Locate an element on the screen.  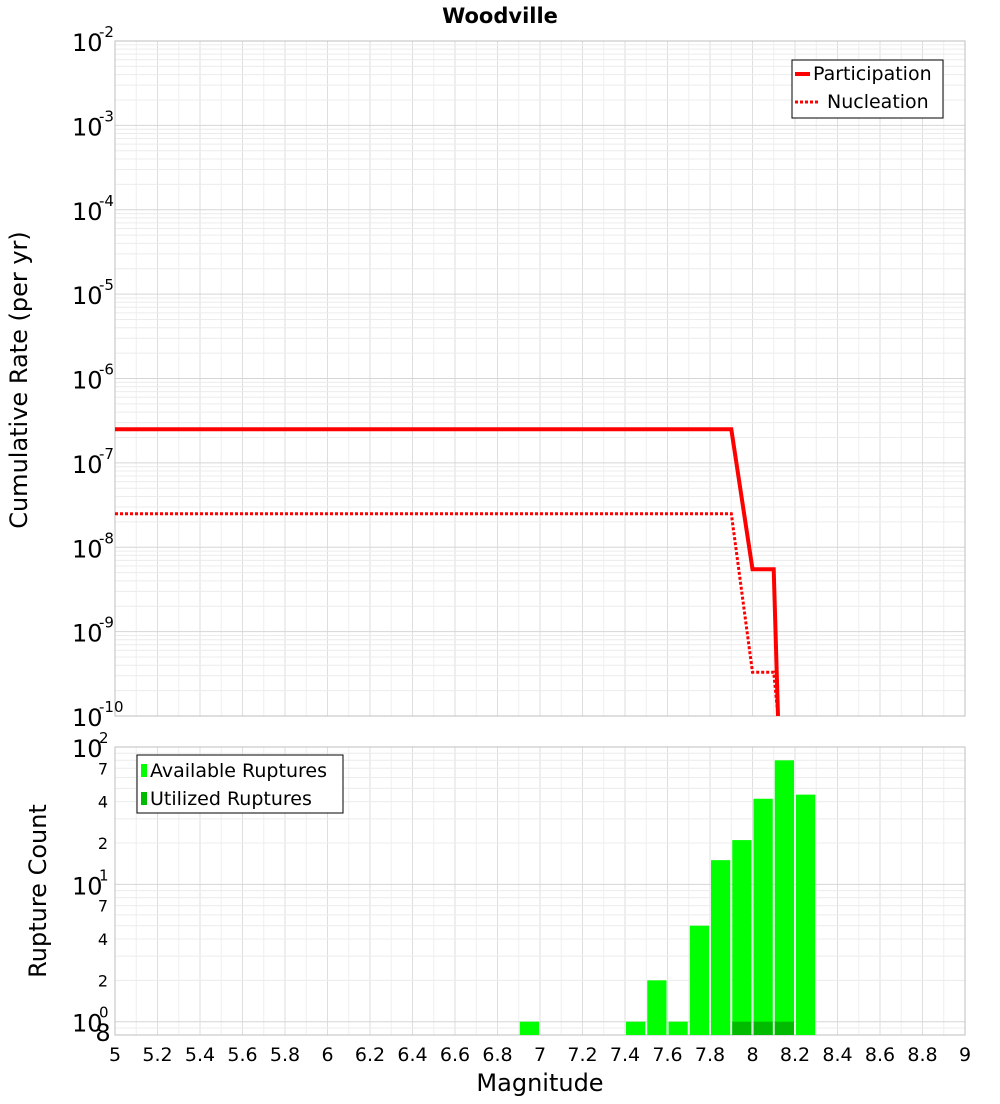
x-tick-label: 7.8 is located at coordinates (710, 1055).